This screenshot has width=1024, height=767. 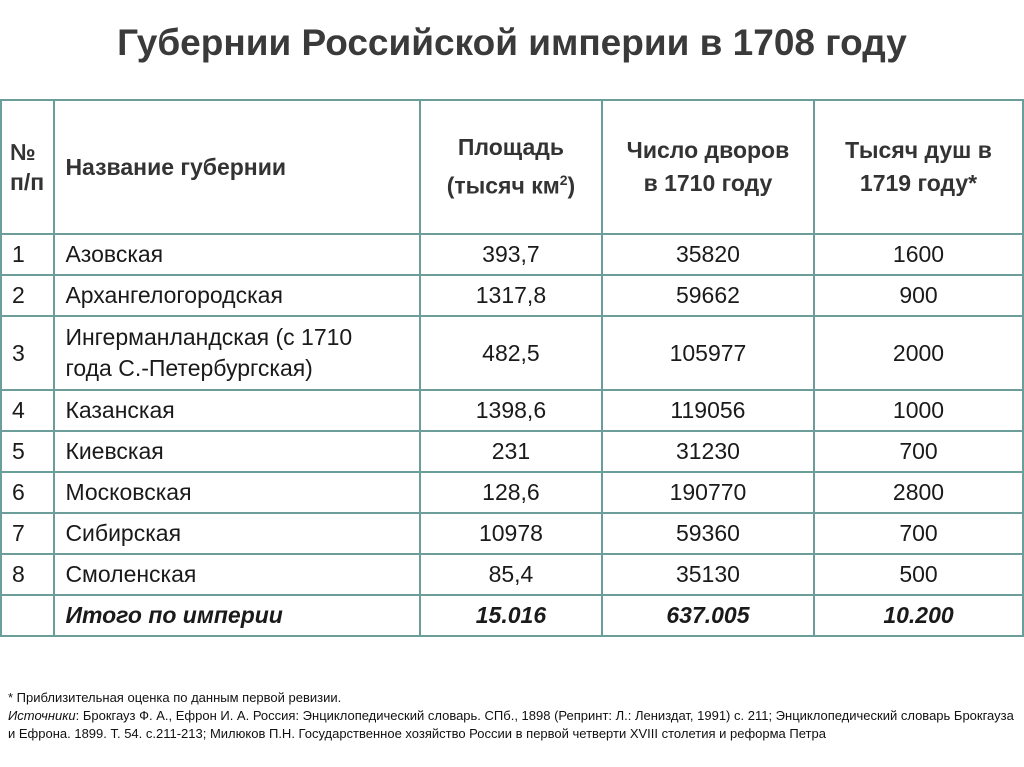 What do you see at coordinates (237, 451) in the screenshot?
I see `cell-name: Киевская` at bounding box center [237, 451].